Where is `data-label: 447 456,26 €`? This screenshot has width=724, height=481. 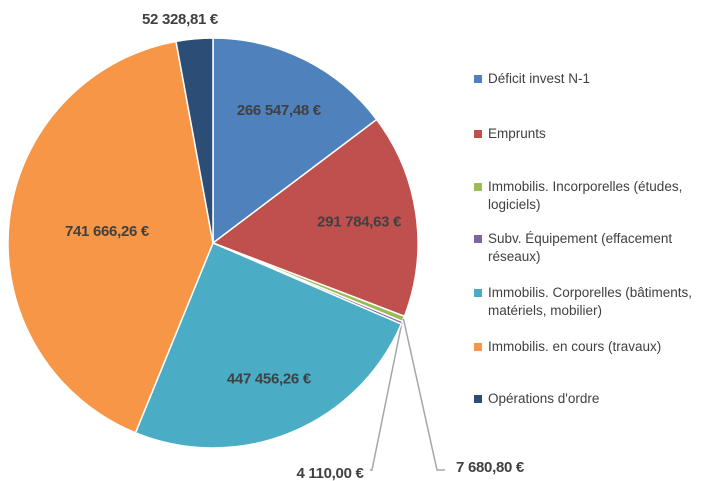 data-label: 447 456,26 € is located at coordinates (269, 379).